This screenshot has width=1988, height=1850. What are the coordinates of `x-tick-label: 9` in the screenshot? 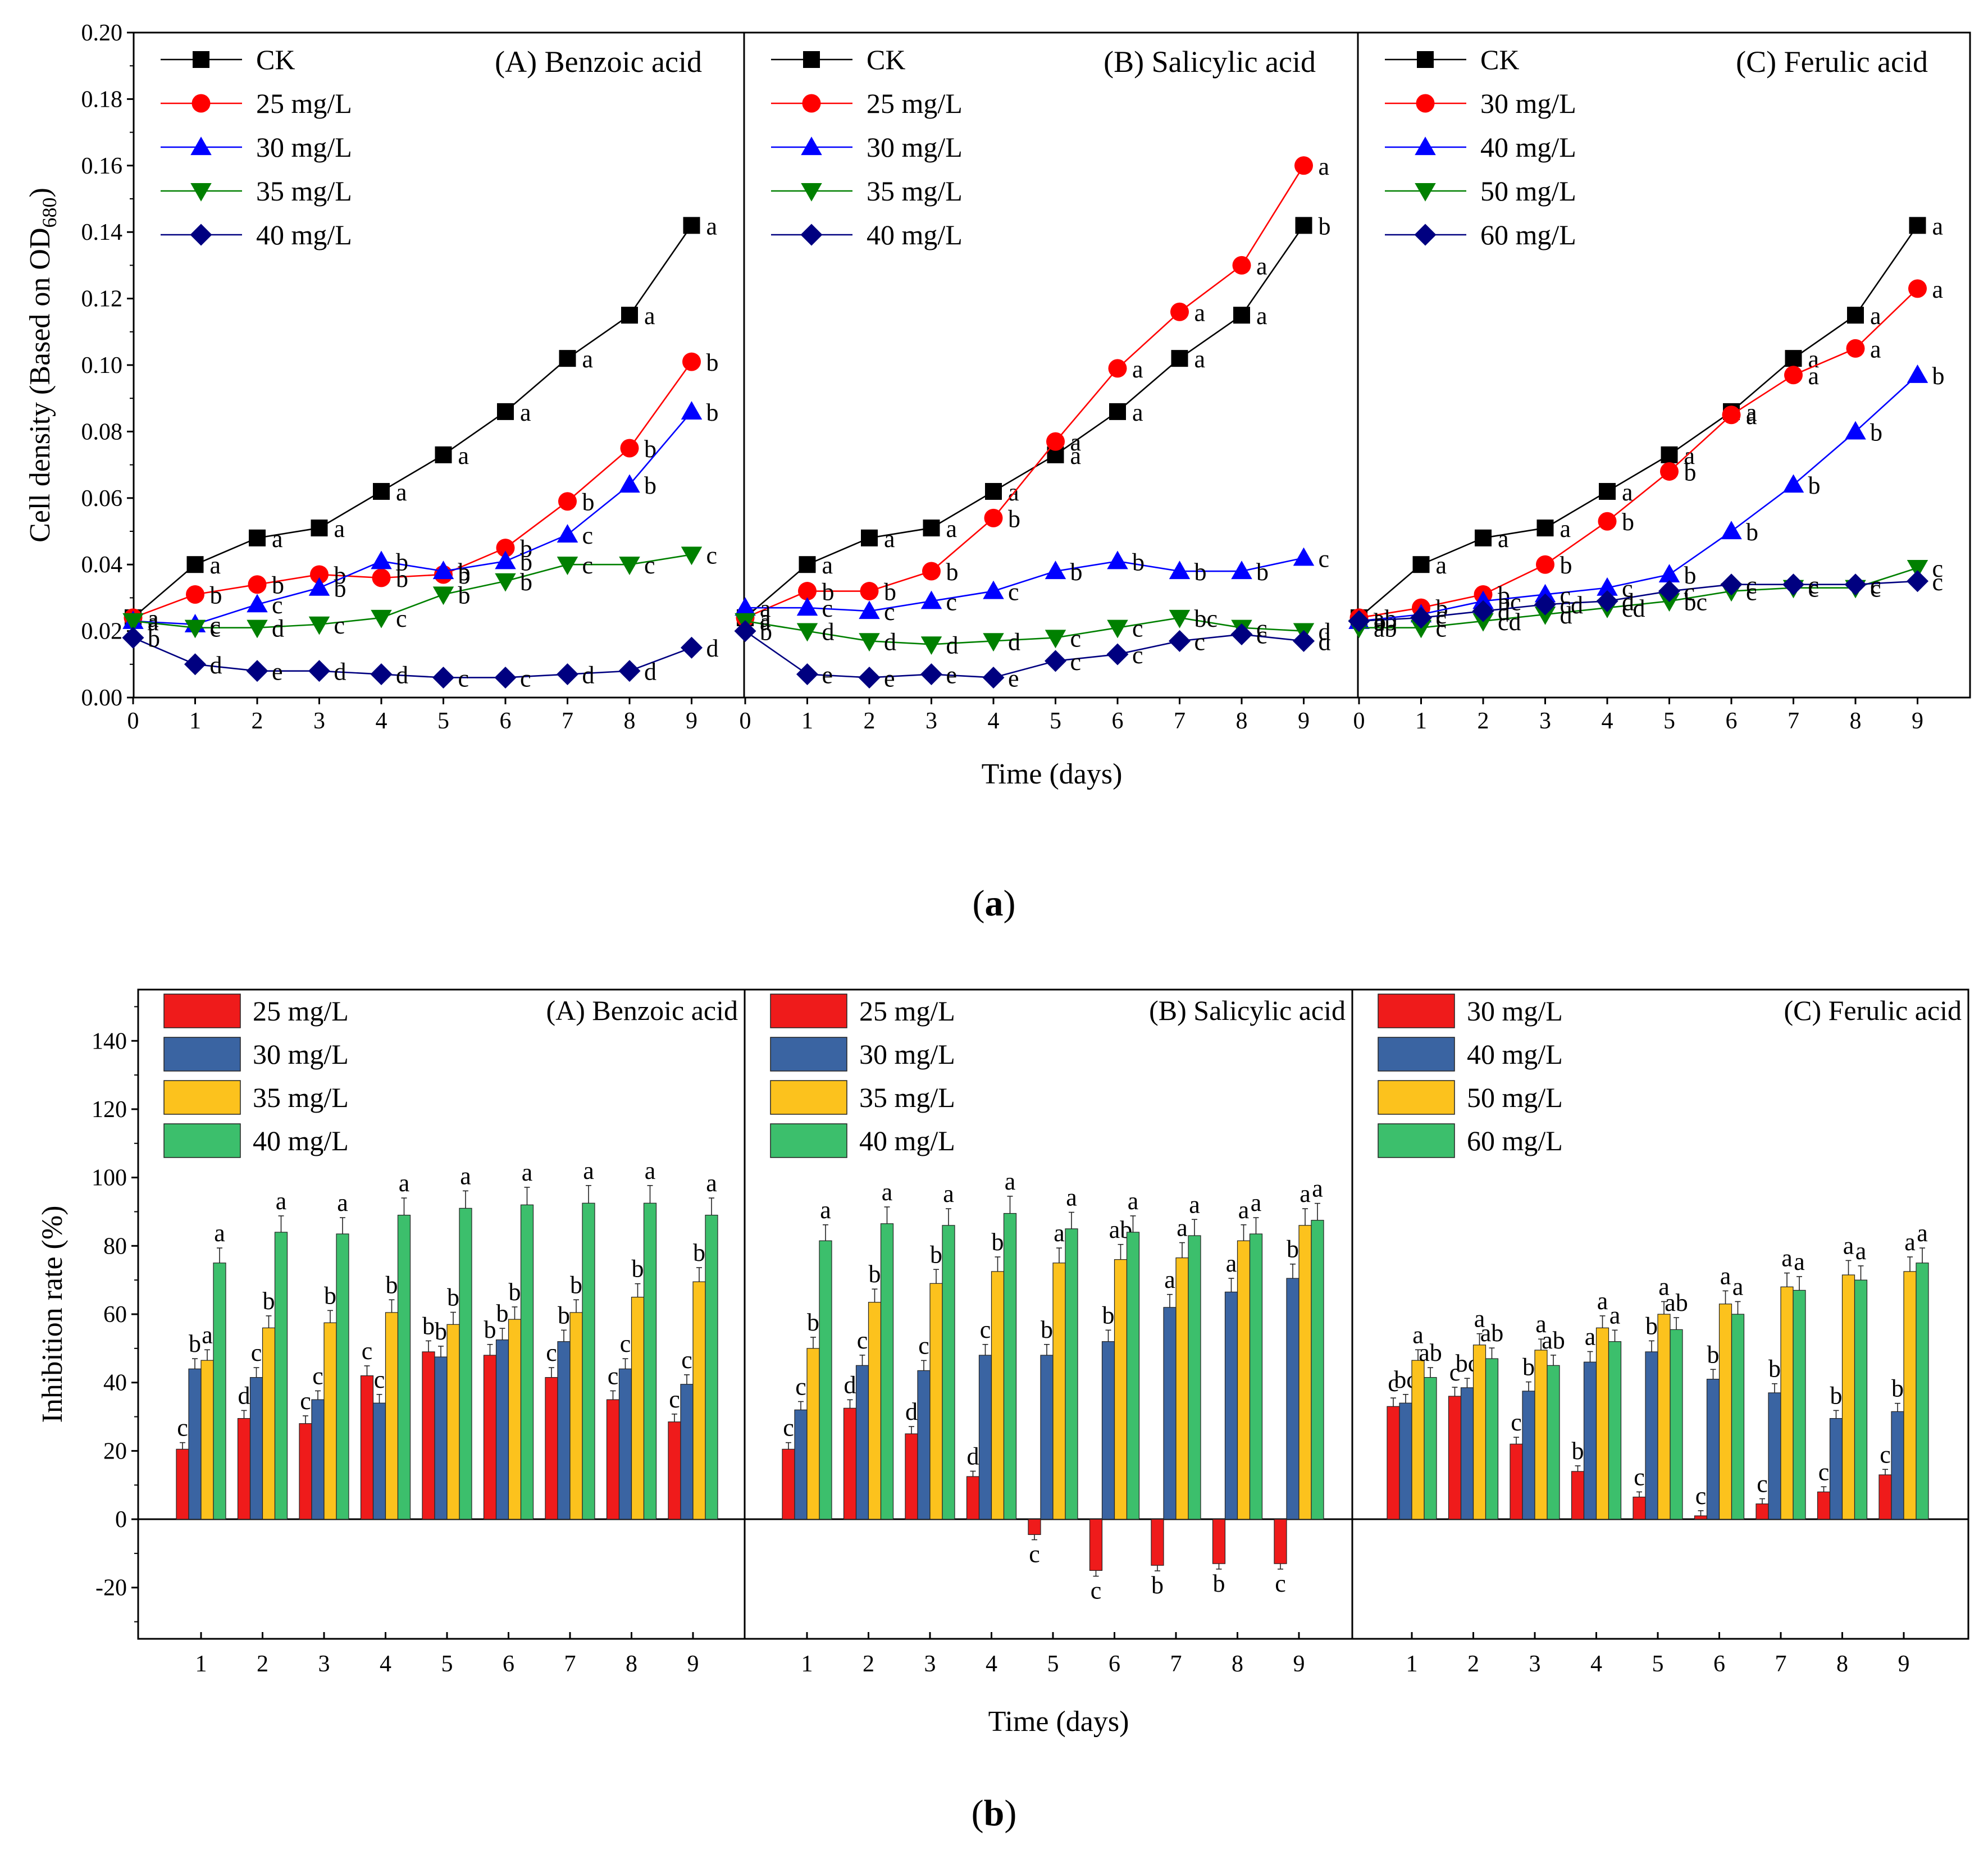 It's located at (1904, 1664).